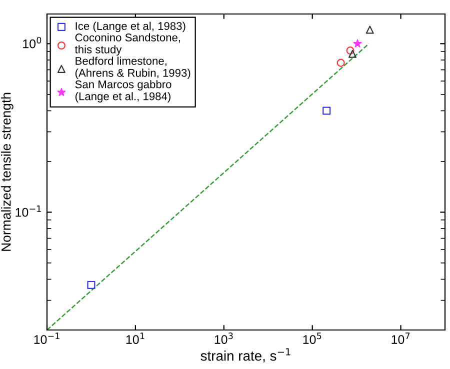  I want to click on x-tick-label: 10$^{3}$, so click(223, 338).